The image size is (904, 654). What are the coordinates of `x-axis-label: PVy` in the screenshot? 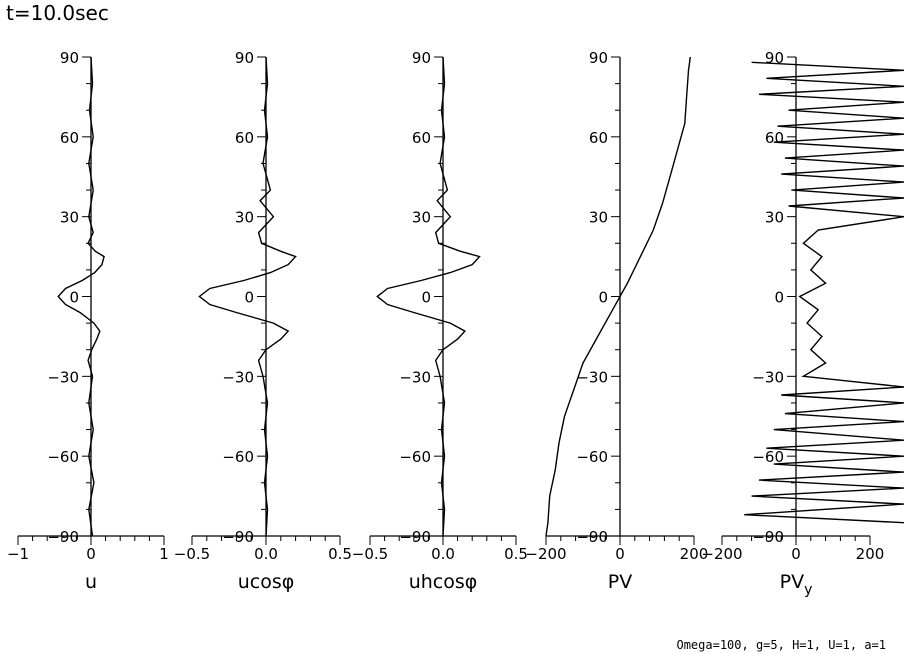 It's located at (796, 584).